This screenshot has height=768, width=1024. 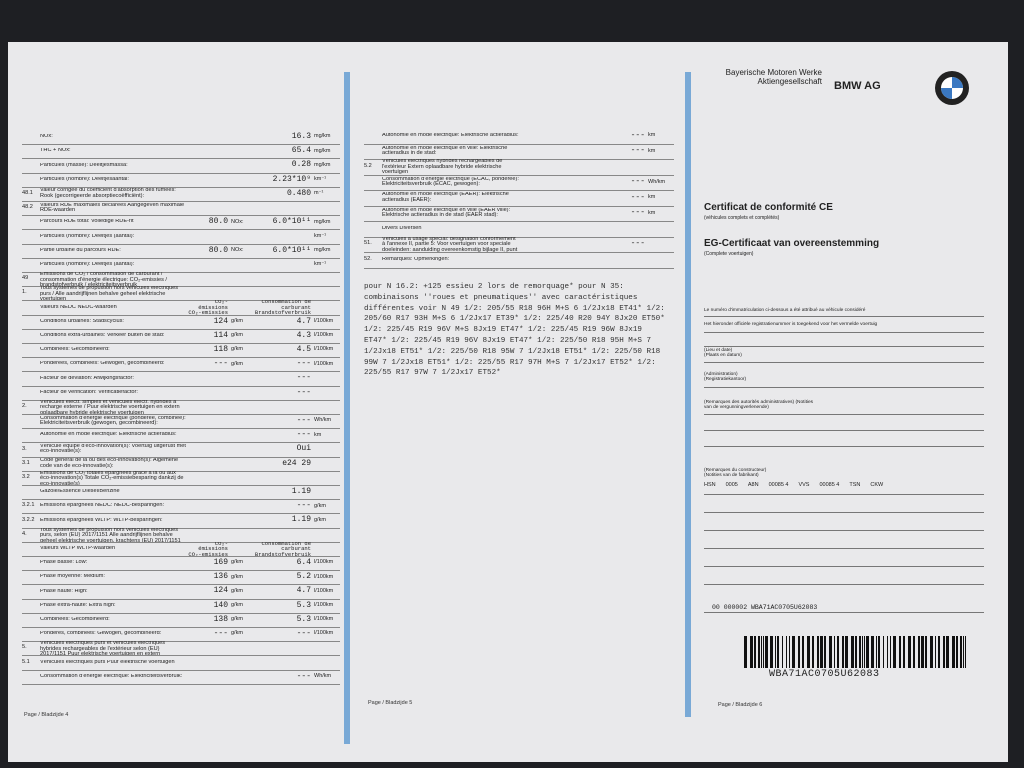 I want to click on value: 0.28, so click(x=301, y=165).